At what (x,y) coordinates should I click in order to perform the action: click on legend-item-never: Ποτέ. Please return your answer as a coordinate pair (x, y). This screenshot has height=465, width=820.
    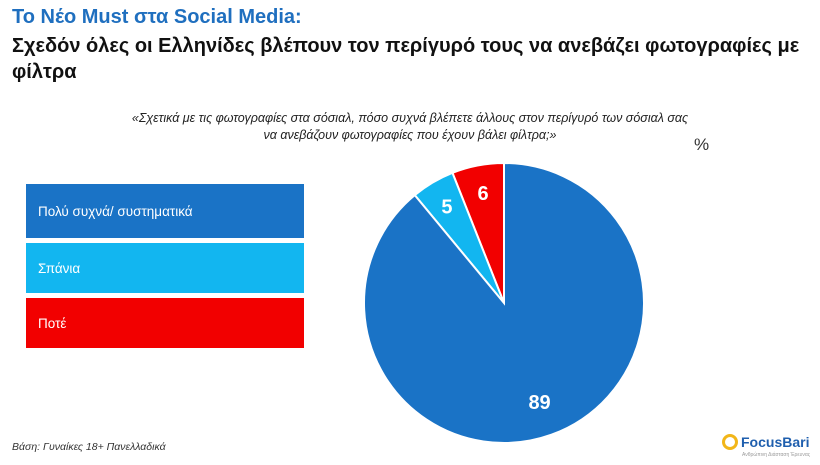
    Looking at the image, I should click on (165, 323).